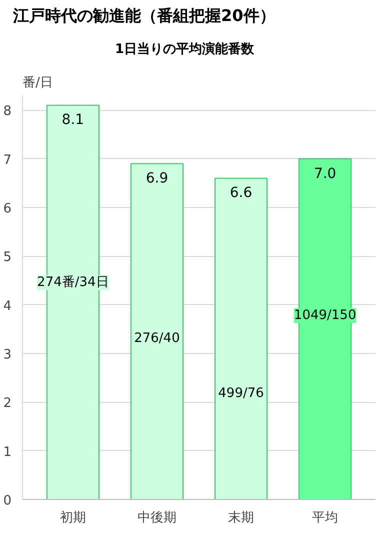 The width and height of the screenshot is (386, 552). Describe the element at coordinates (241, 393) in the screenshot. I see `annotation: 499/76` at that location.